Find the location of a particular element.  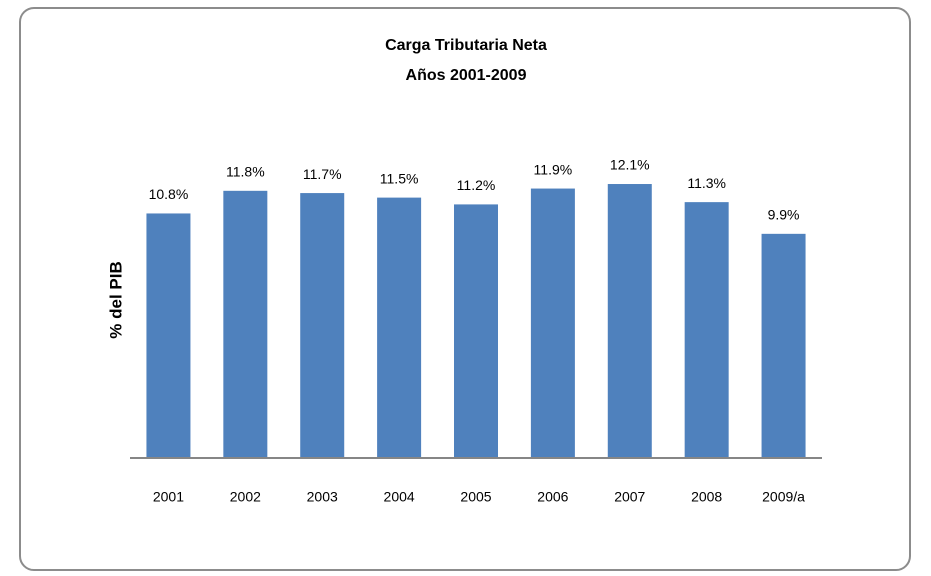

y-axis-label: % del PIB is located at coordinates (115, 299).